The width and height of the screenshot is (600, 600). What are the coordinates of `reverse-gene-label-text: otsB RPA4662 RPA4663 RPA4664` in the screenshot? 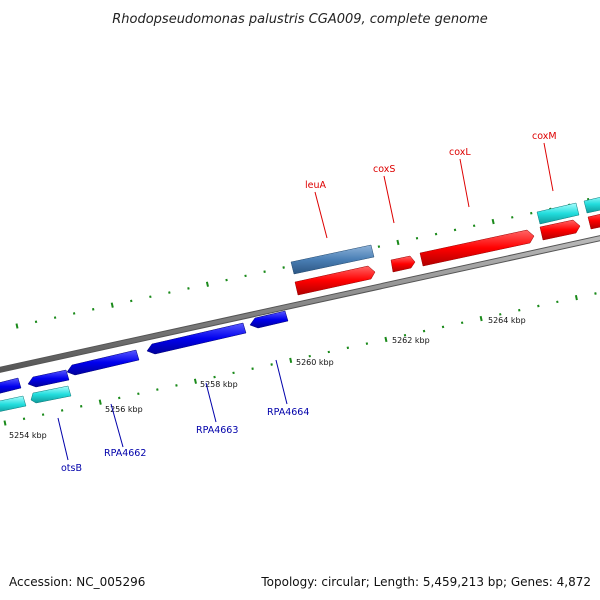 It's located at (185, 440).